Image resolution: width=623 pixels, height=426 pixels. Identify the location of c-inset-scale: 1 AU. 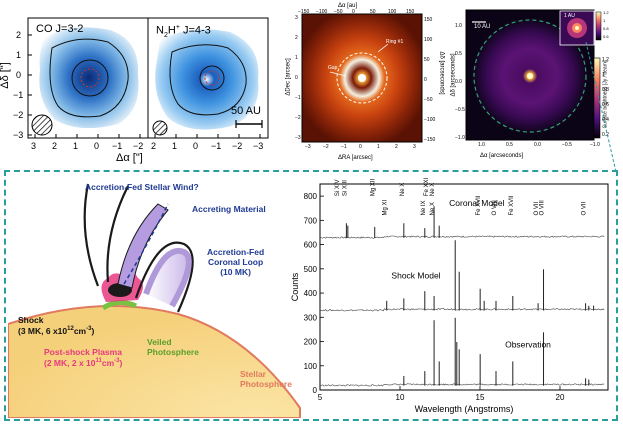
(569, 16).